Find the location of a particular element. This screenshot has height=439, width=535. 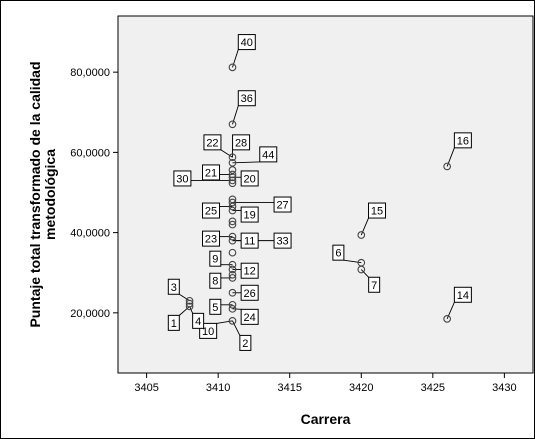

case-label: 25 is located at coordinates (211, 212).